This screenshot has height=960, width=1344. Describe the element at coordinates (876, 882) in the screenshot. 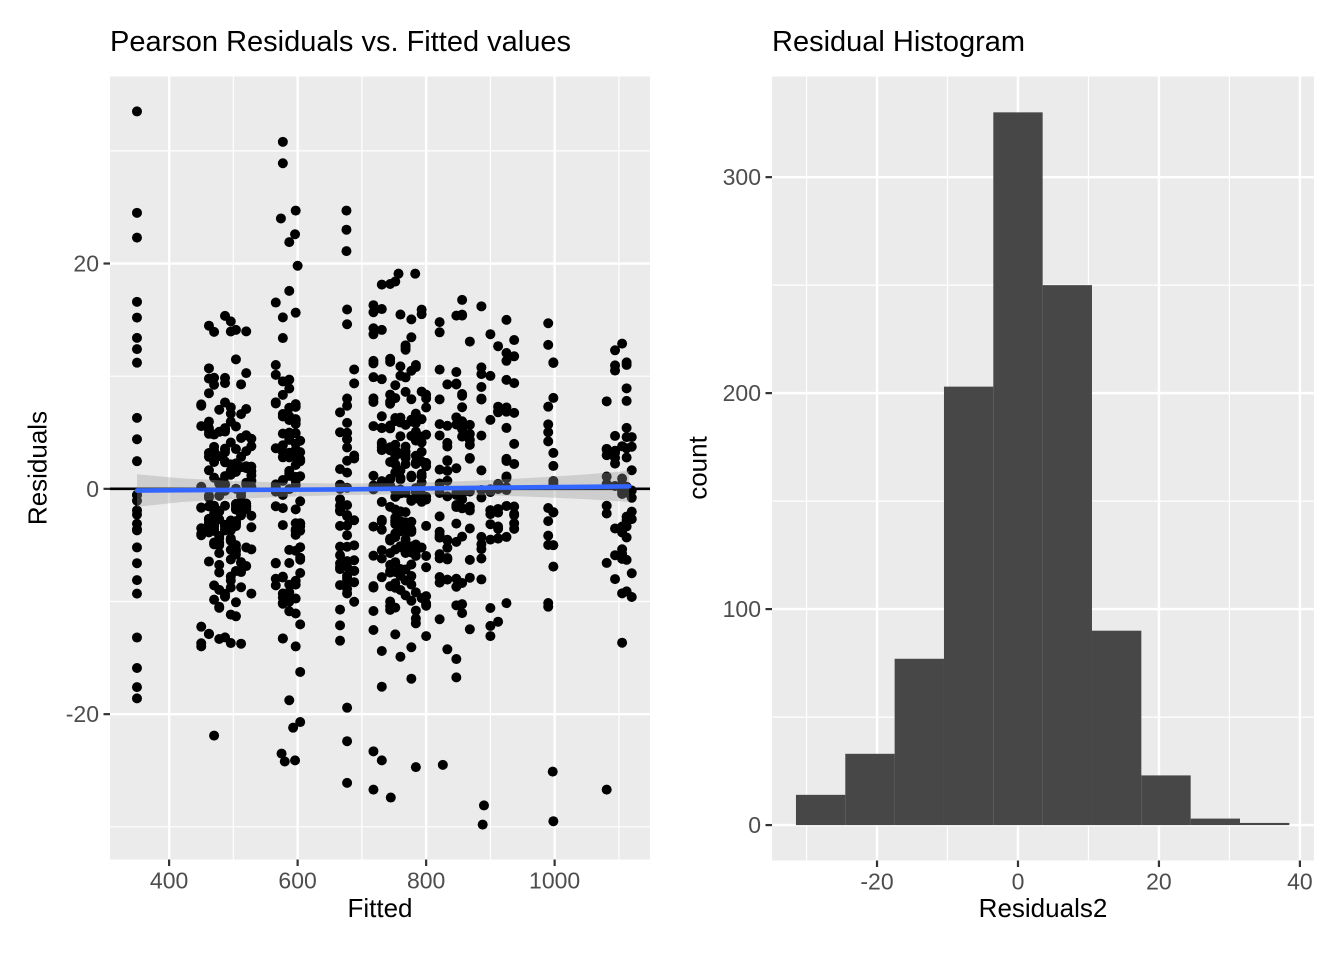

I see `x-tick-label: -20` at that location.